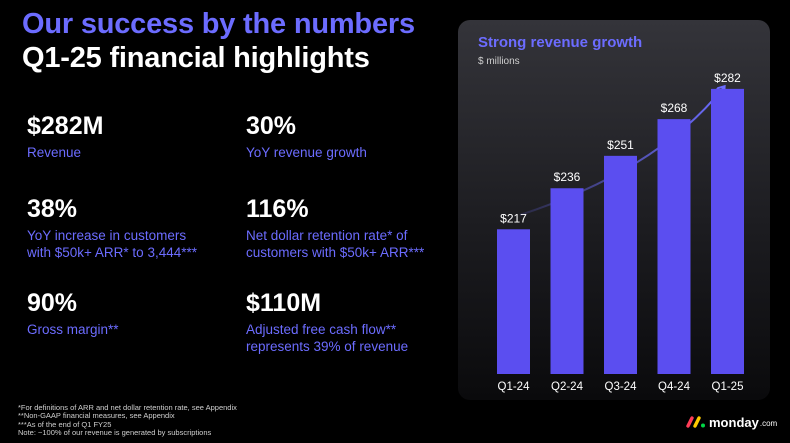 This screenshot has width=790, height=443. What do you see at coordinates (620, 145) in the screenshot?
I see `data-label: $251` at bounding box center [620, 145].